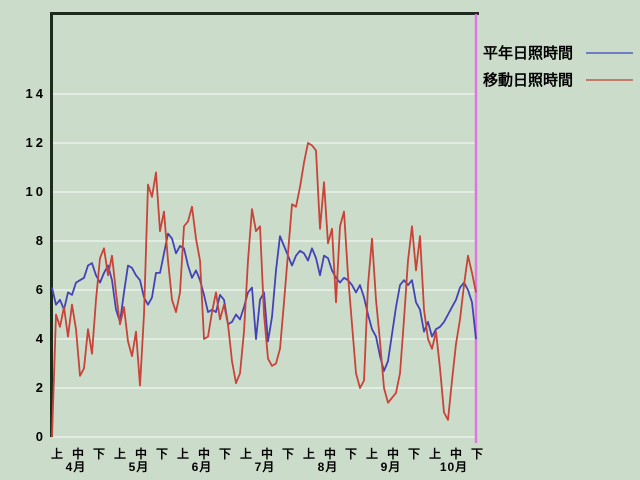  What do you see at coordinates (40, 289) in the screenshot?
I see `y-tick-label: 6` at bounding box center [40, 289].